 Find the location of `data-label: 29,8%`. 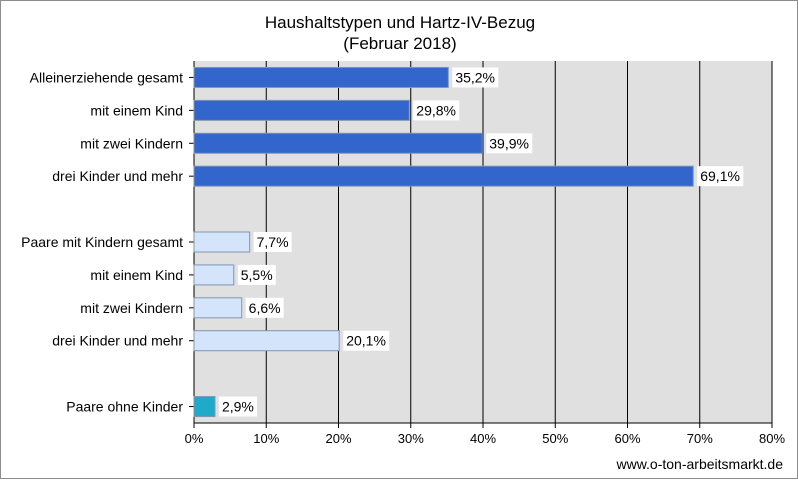

data-label: 29,8% is located at coordinates (436, 110).